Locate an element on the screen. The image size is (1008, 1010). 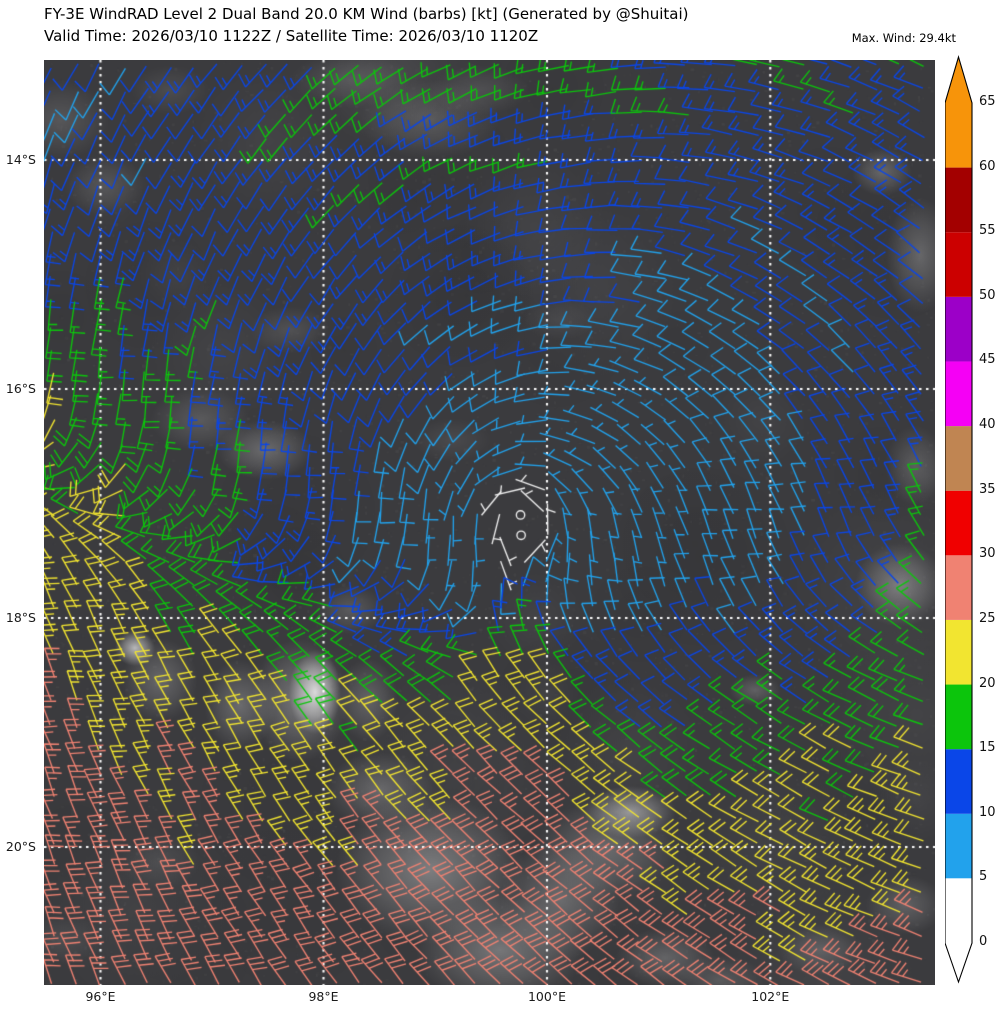
colorbar-outline is located at coordinates (959, 519).